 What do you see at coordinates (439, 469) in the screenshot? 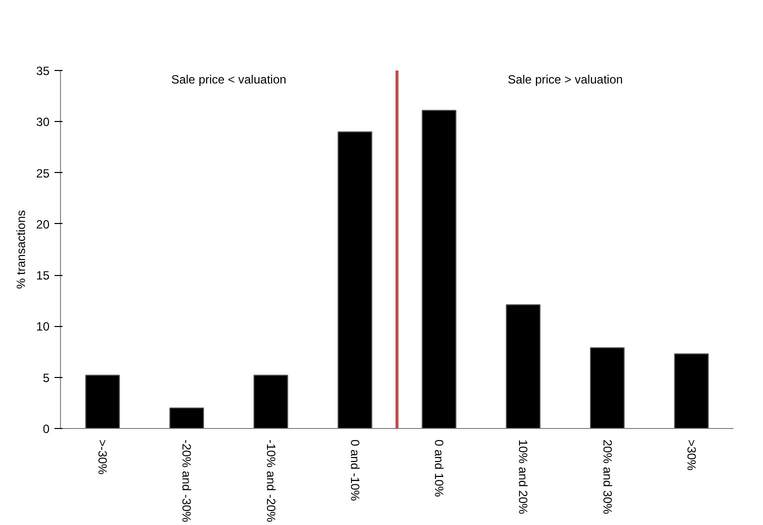
I see `x-tick-label: 0 and 10%` at bounding box center [439, 469].